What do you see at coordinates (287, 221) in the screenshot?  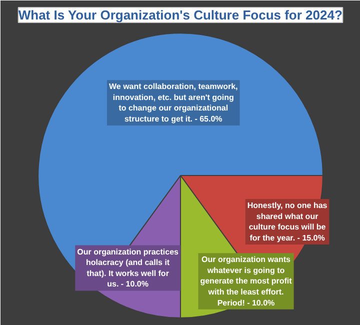 I see `slice-label: Honestly, no one has shared what our culture focus will be for the year. - 15.0%` at bounding box center [287, 221].